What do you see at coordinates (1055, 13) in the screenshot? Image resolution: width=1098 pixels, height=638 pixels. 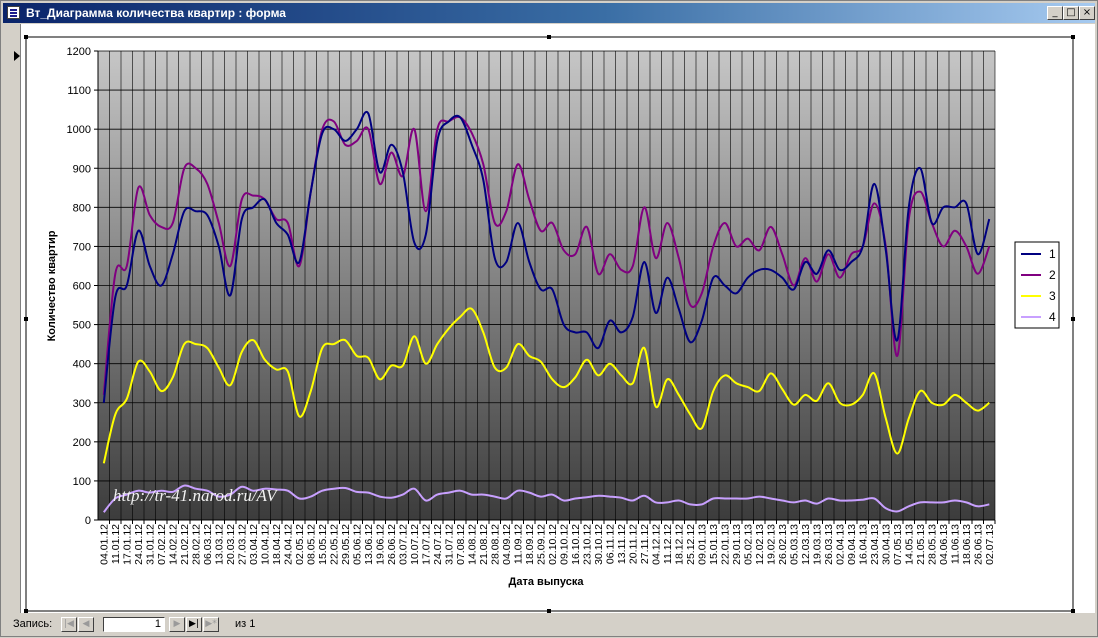 I see `minimize-button: _` at bounding box center [1055, 13].